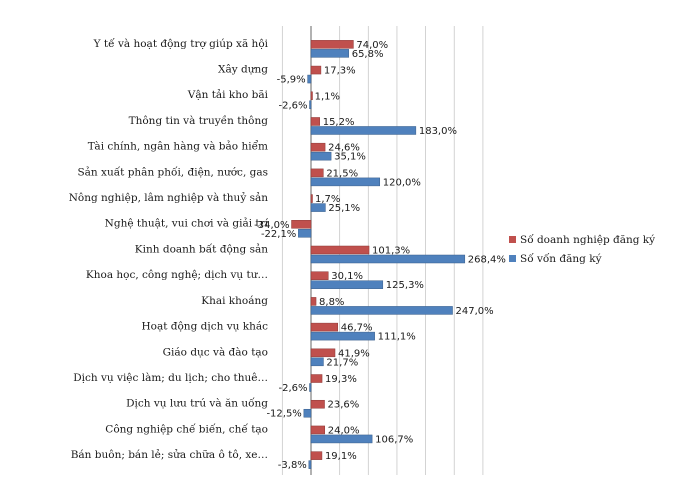  Describe the element at coordinates (234, 301) in the screenshot. I see `category-label: Khai khoáng` at that location.